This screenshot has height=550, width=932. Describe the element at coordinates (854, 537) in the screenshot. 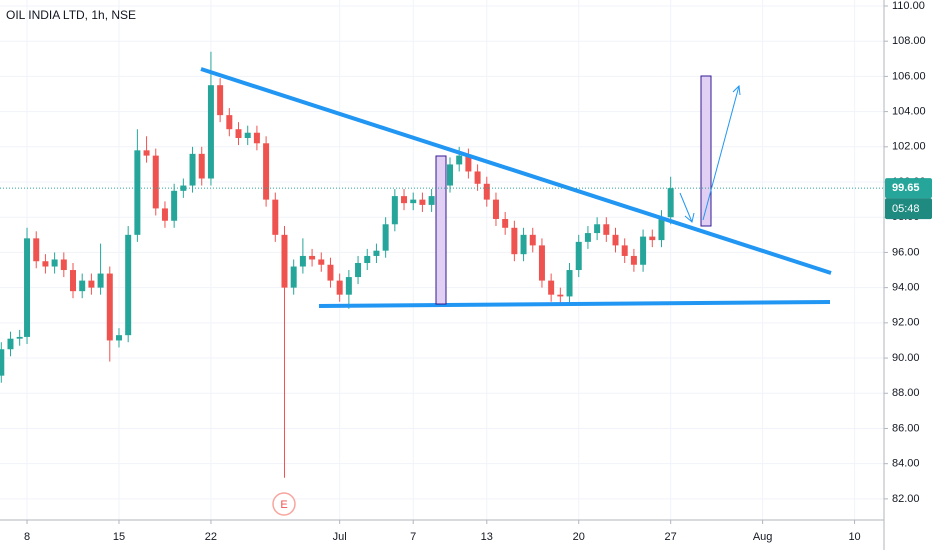

I see `x-tick-label: 10` at that location.